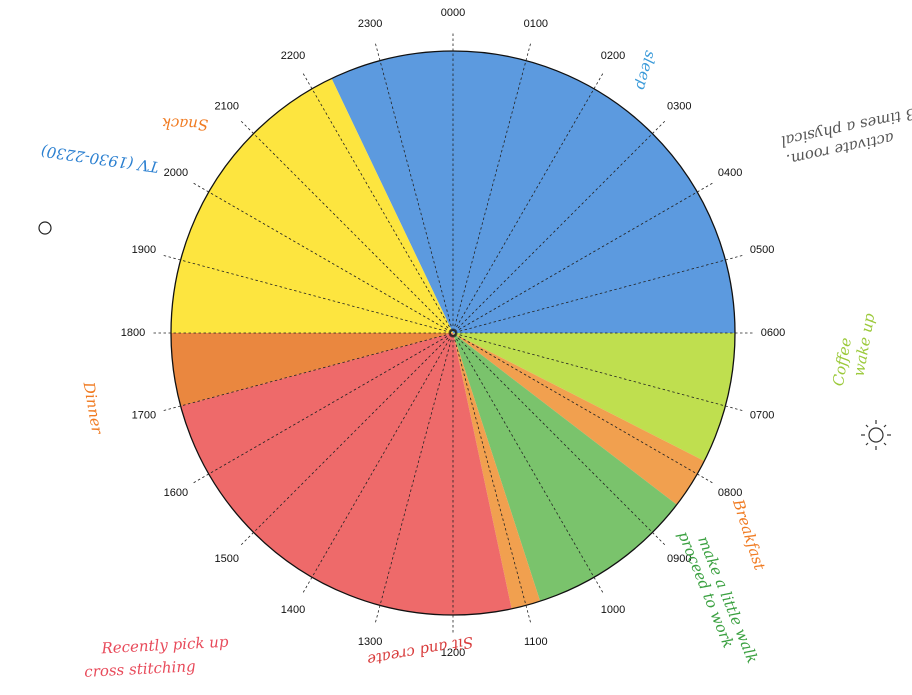  Describe the element at coordinates (762, 250) in the screenshot. I see `tick-label: 0500` at that location.